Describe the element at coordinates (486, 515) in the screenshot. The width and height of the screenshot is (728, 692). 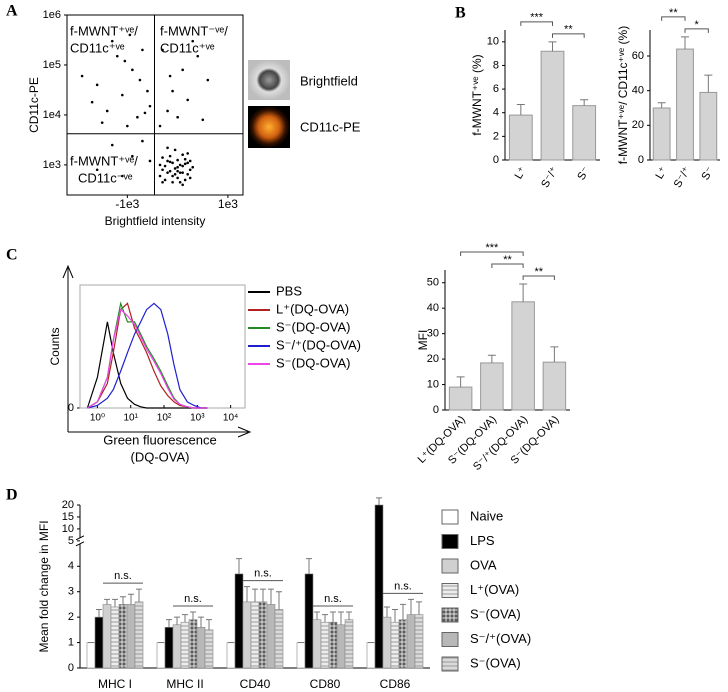
I see `legend-label: Naive` at that location.